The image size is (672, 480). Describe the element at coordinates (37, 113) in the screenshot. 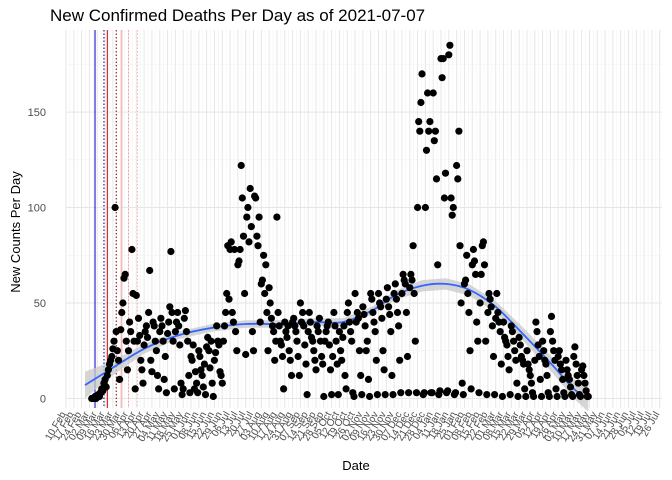

I see `y-tick-label: 150` at that location.